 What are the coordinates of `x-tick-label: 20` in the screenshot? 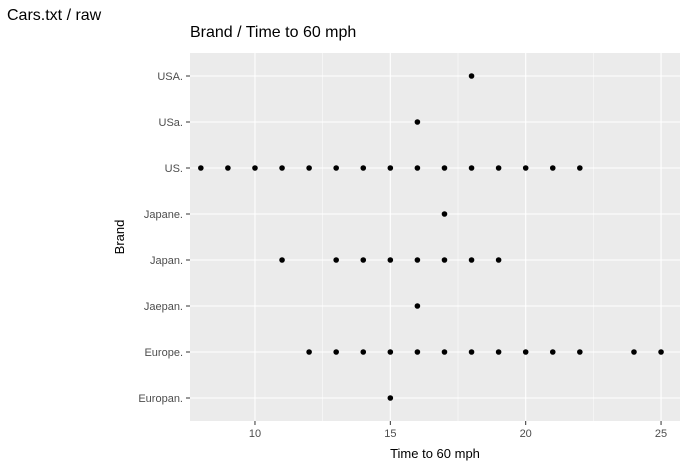 It's located at (526, 434).